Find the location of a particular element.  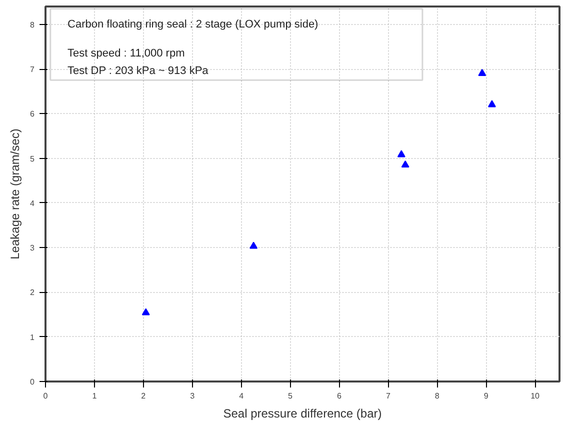

y-tick-label: 4 is located at coordinates (33, 203).